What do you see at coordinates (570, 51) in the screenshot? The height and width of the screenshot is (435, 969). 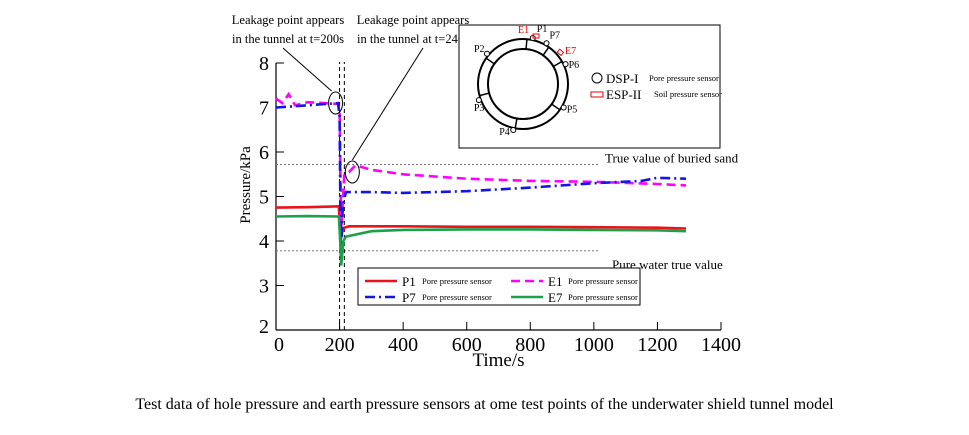 I see `sensor-label: E7` at bounding box center [570, 51].